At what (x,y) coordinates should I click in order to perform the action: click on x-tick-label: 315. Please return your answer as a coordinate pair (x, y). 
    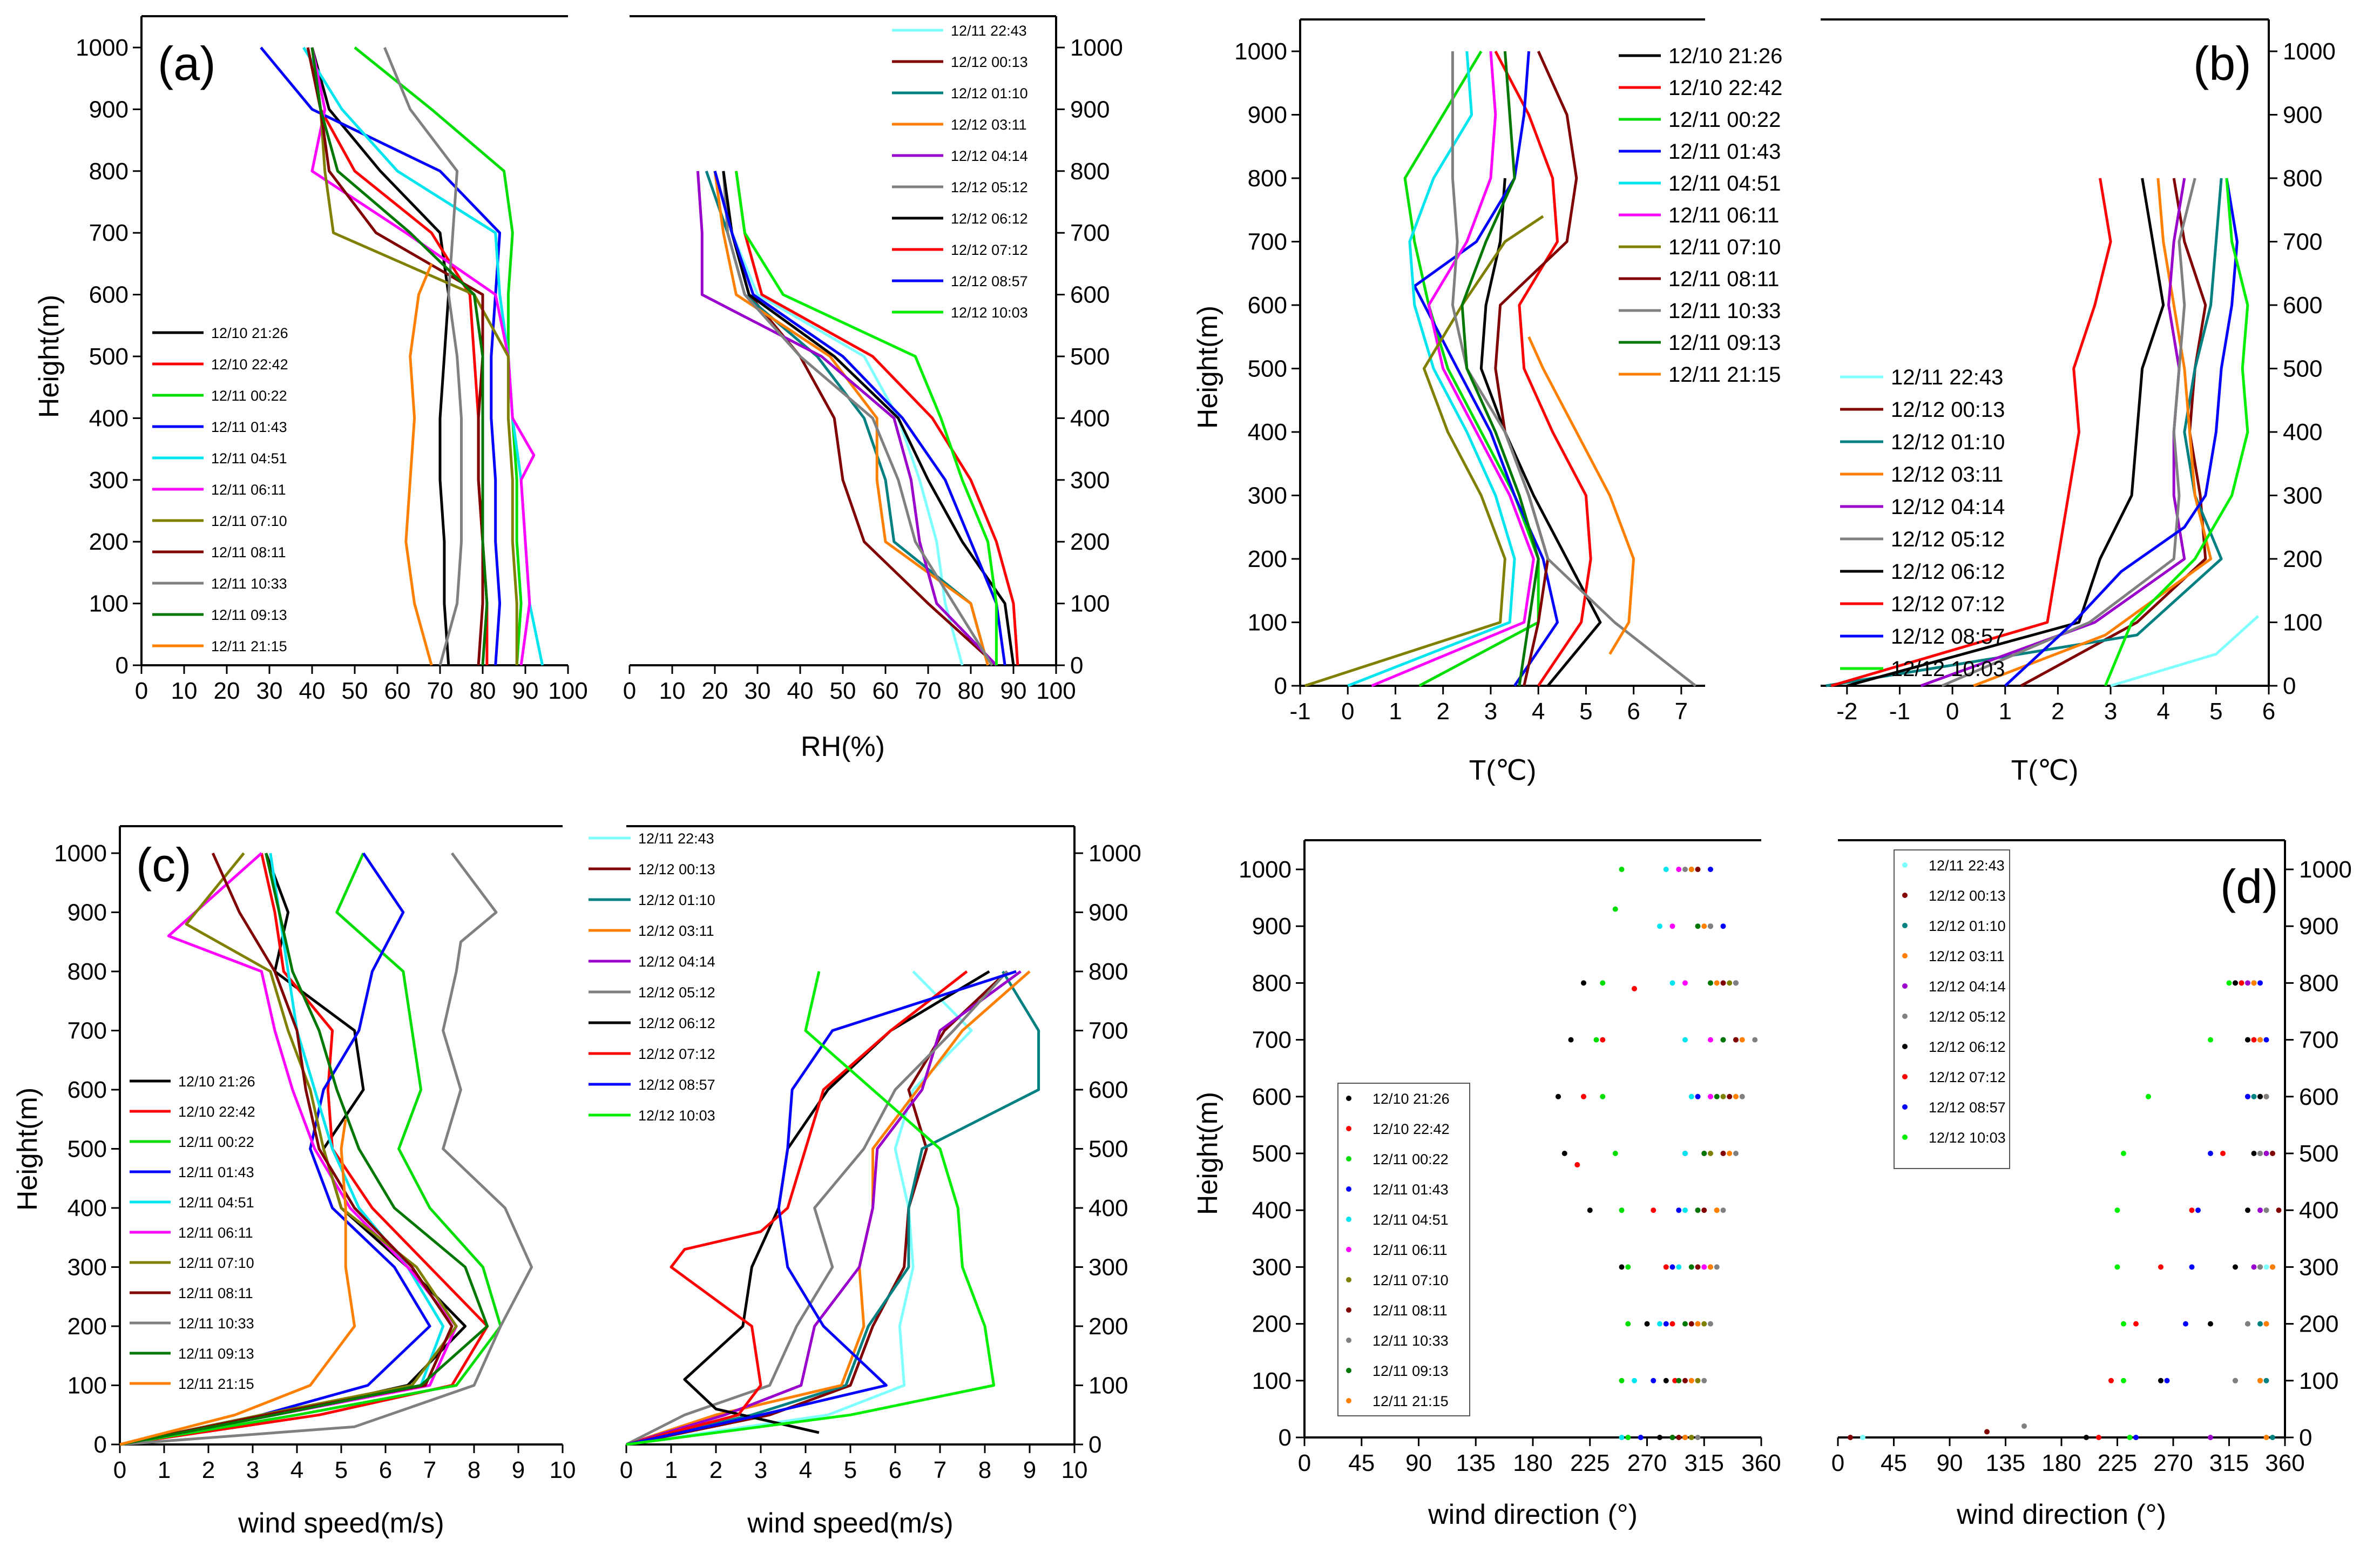
    Looking at the image, I should click on (1704, 1463).